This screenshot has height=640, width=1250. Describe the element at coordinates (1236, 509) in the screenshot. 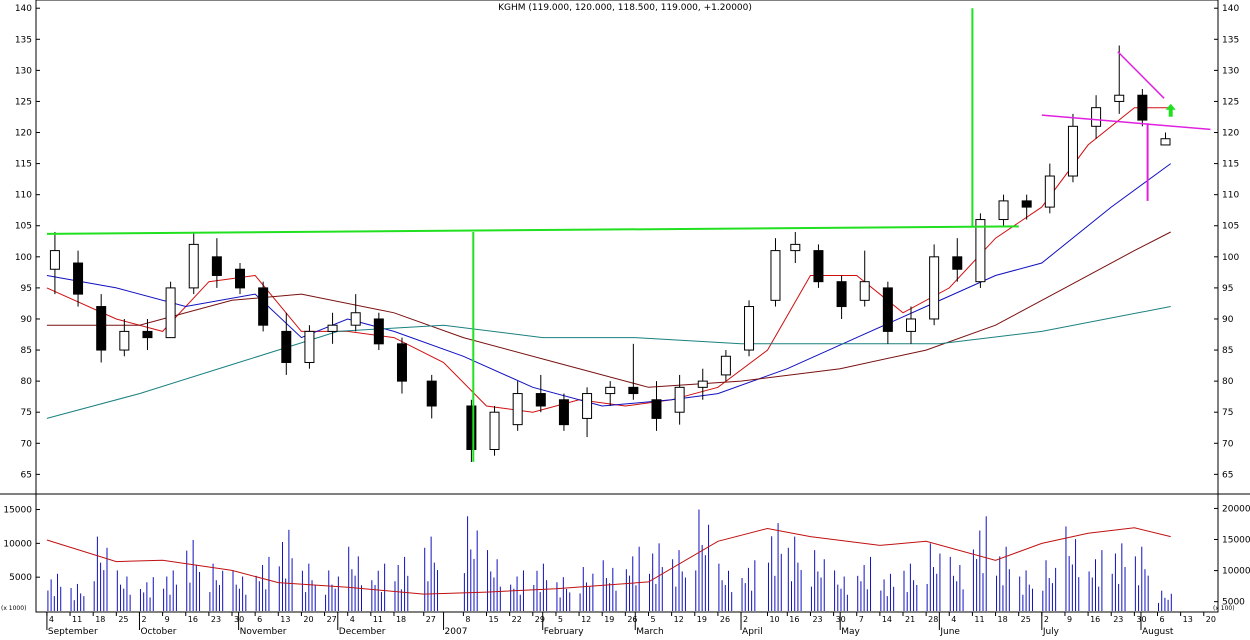

I see `volume-tick-label-right: 20000` at that location.